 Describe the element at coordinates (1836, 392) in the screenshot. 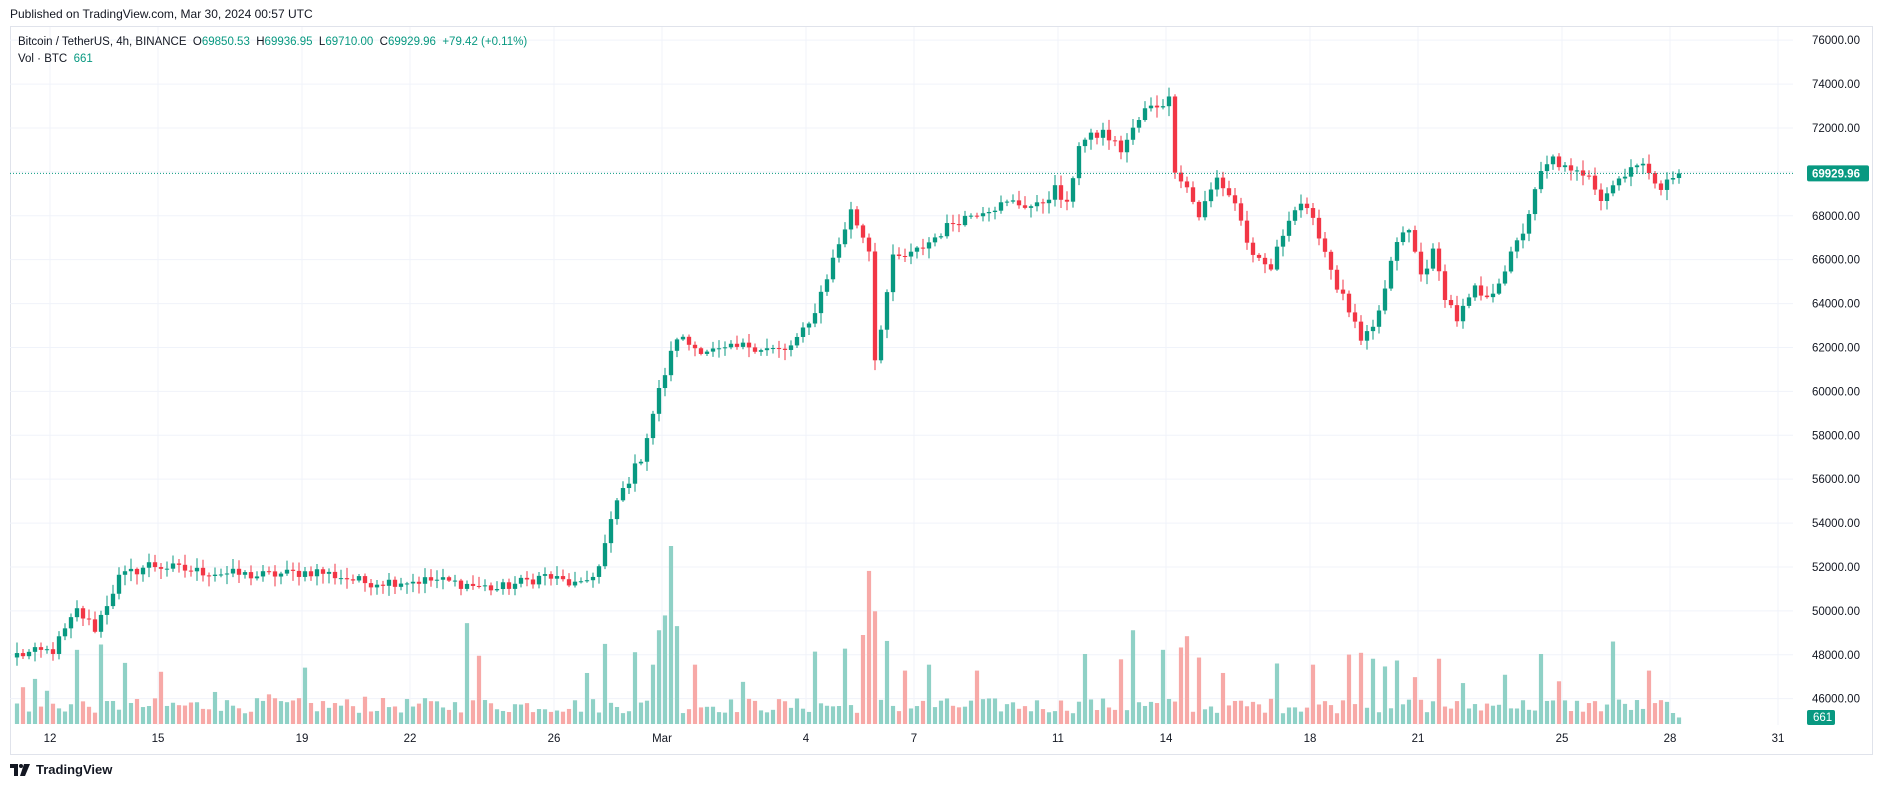

I see `price-tick-label: 60000.00` at that location.